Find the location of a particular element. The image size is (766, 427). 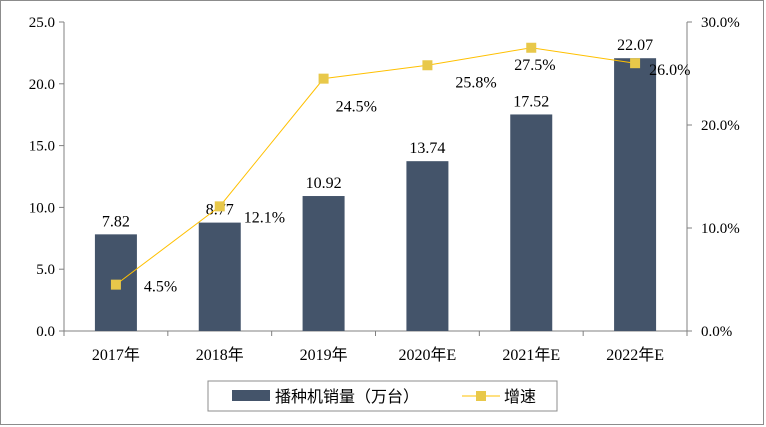

x-tick-label: 2019年 is located at coordinates (324, 355).